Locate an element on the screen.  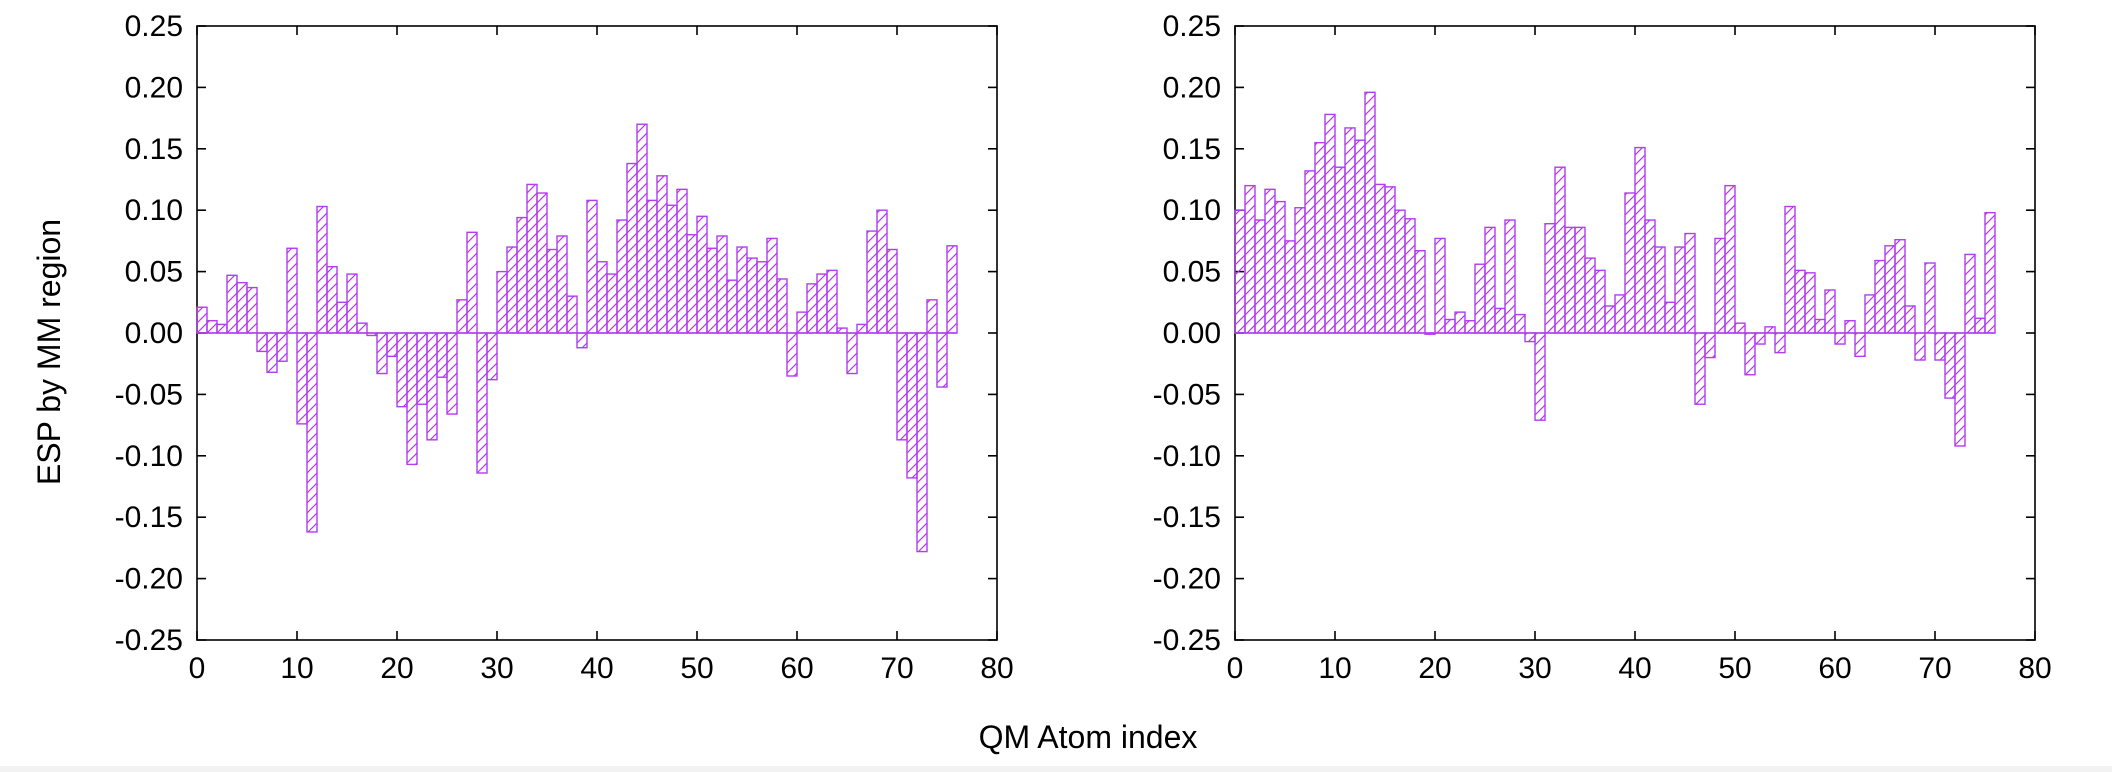
x-tick-label: 70 is located at coordinates (896, 668).